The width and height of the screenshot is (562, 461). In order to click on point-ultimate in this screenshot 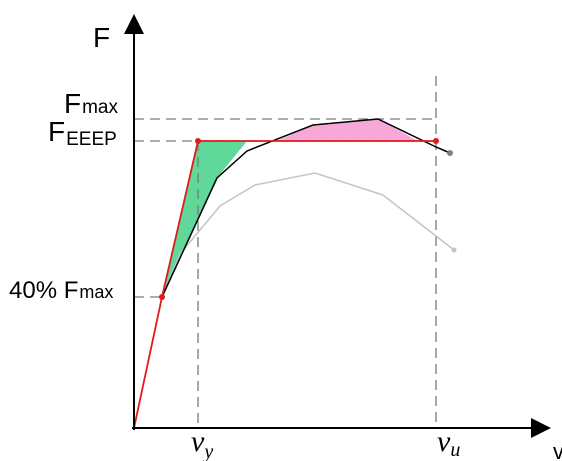, I will do `click(436, 141)`.